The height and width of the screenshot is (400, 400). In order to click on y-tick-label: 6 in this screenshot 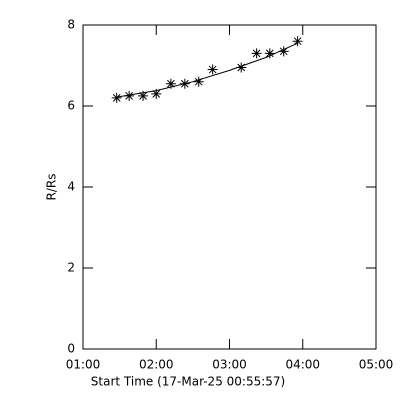, I will do `click(71, 106)`.